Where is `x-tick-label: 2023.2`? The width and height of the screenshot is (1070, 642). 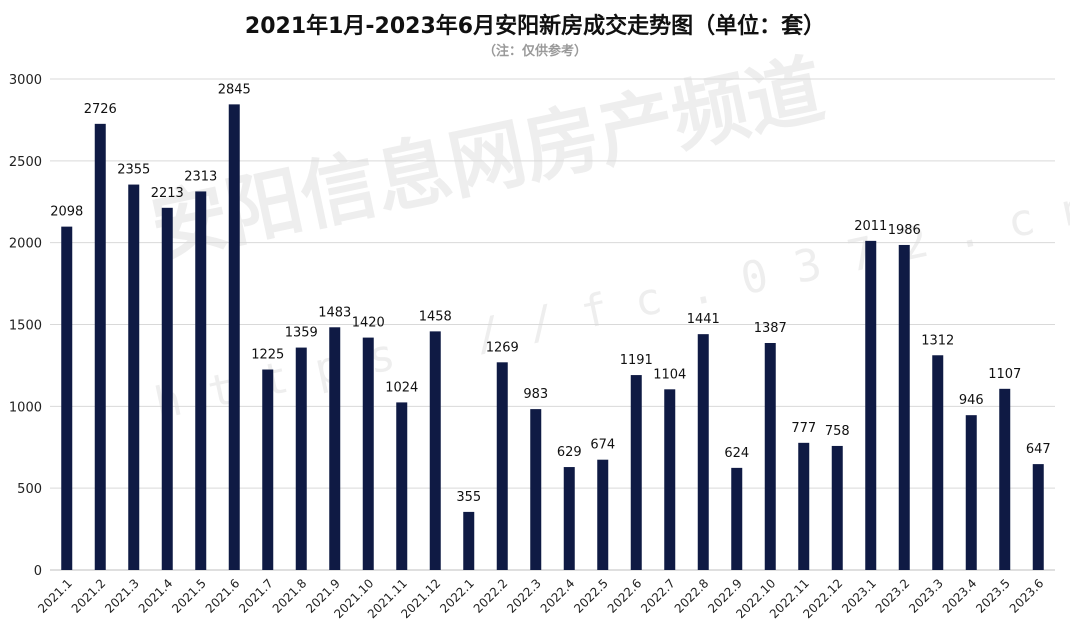
x-tick-label: 2023.2 is located at coordinates (893, 596).